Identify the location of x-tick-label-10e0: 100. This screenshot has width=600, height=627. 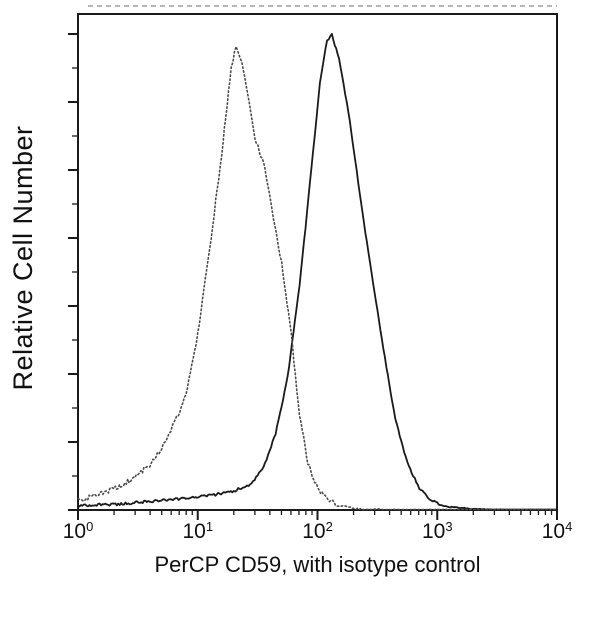
(78, 531).